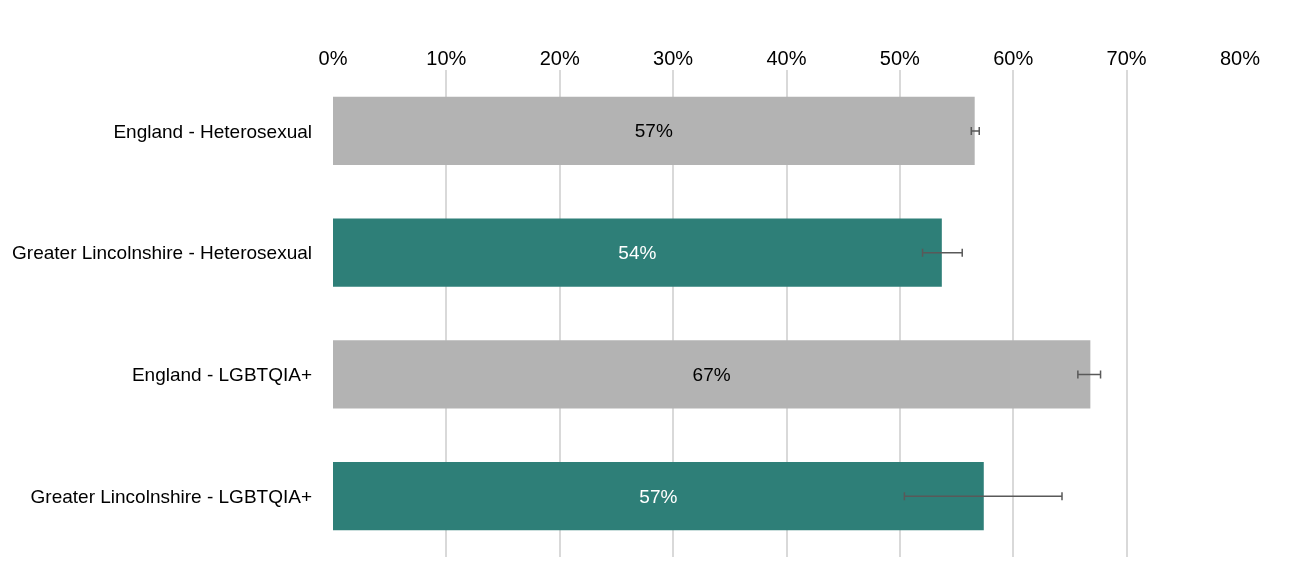  Describe the element at coordinates (1126, 58) in the screenshot. I see `x-tick-label: 70%` at that location.